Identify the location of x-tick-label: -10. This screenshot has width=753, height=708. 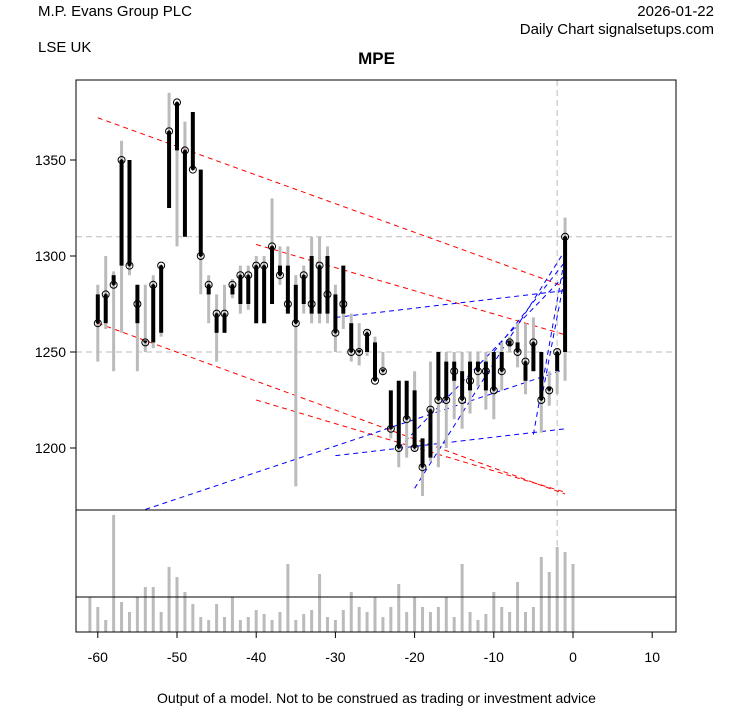
(494, 657).